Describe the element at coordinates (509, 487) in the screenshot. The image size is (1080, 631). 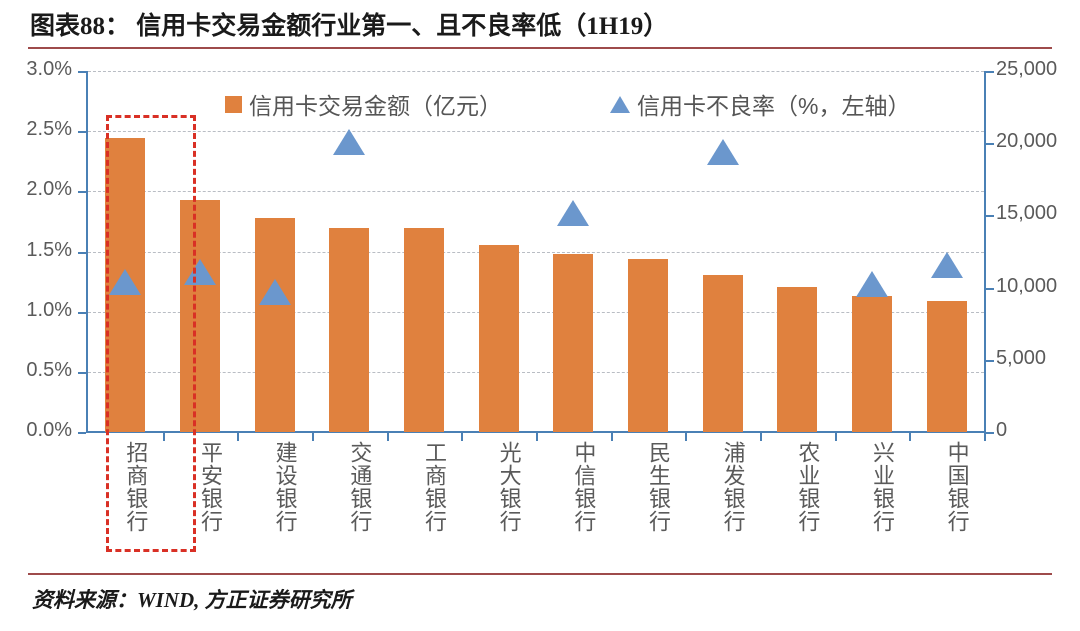
I see `category-label: 光大银行` at that location.